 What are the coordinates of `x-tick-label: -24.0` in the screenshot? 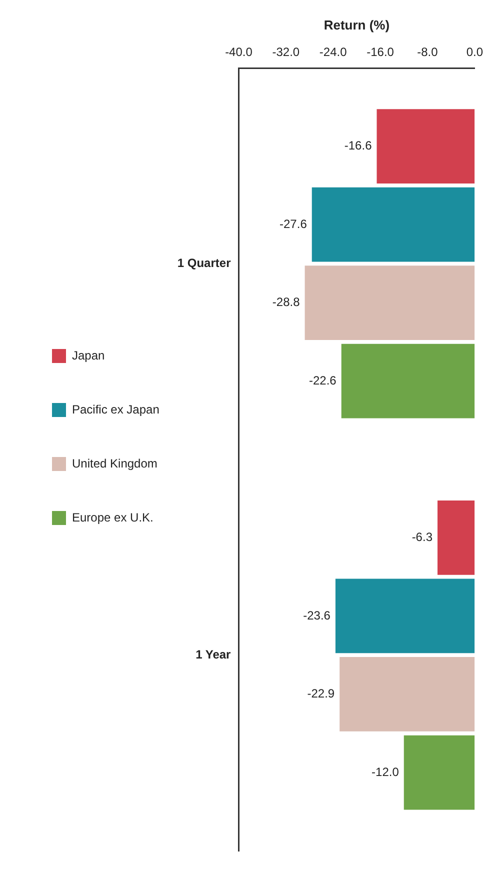 It's located at (333, 52).